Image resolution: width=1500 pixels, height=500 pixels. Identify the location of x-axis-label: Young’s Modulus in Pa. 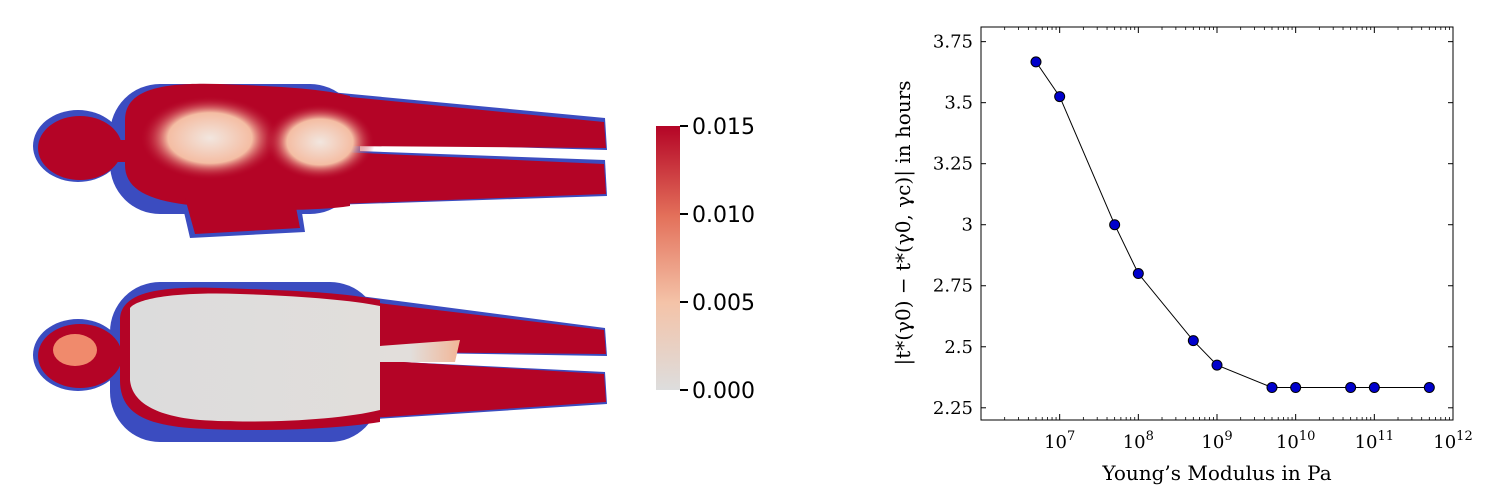
(1216, 473).